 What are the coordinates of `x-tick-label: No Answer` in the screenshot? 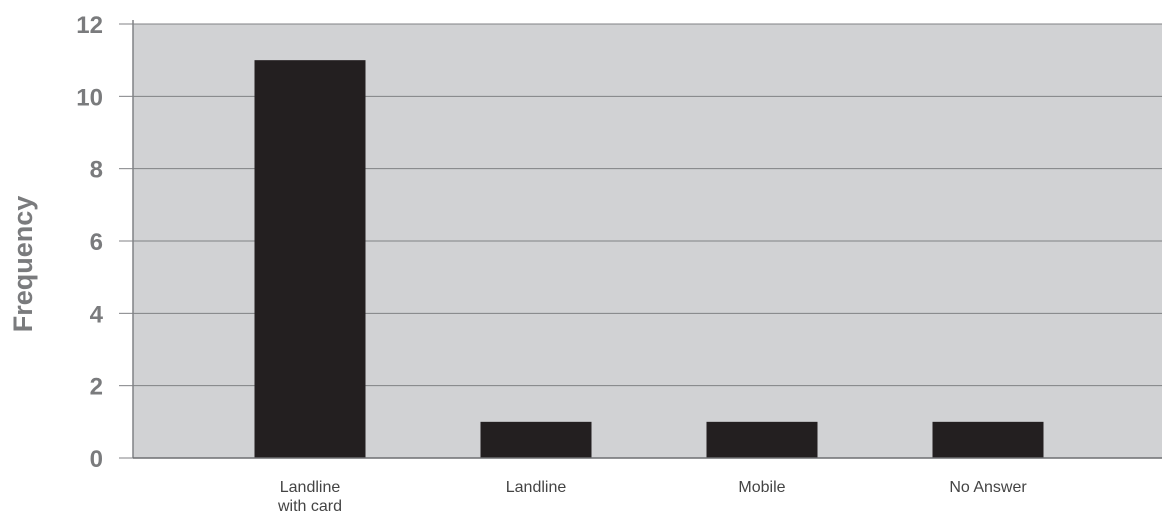 It's located at (988, 487).